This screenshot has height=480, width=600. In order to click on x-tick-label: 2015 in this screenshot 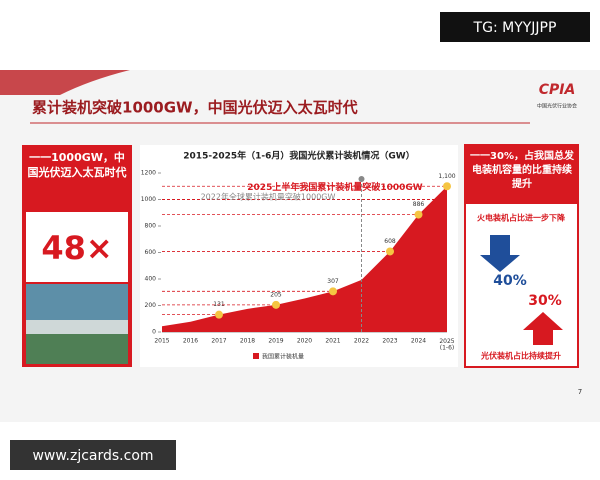, I will do `click(161, 341)`.